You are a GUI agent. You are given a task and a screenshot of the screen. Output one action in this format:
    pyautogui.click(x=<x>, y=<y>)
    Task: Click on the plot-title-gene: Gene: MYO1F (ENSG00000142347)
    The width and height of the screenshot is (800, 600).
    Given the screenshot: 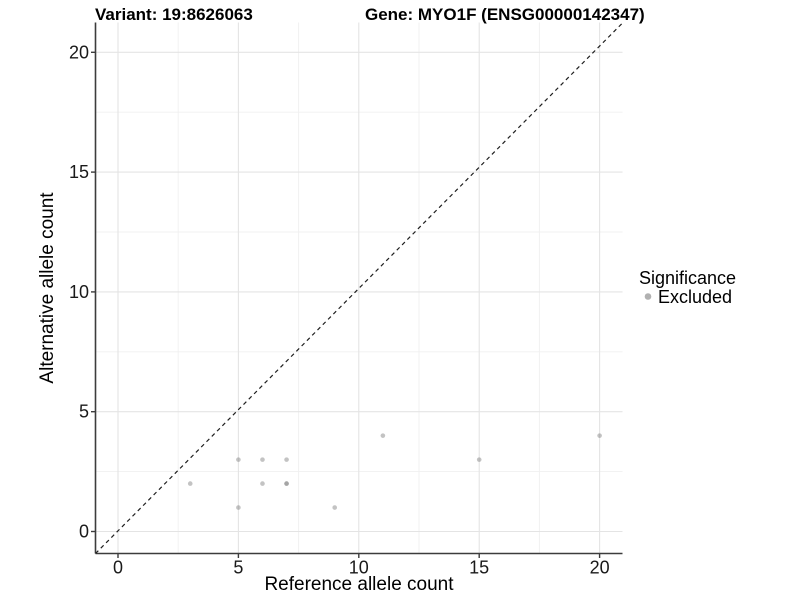 What is the action you would take?
    pyautogui.click(x=505, y=14)
    